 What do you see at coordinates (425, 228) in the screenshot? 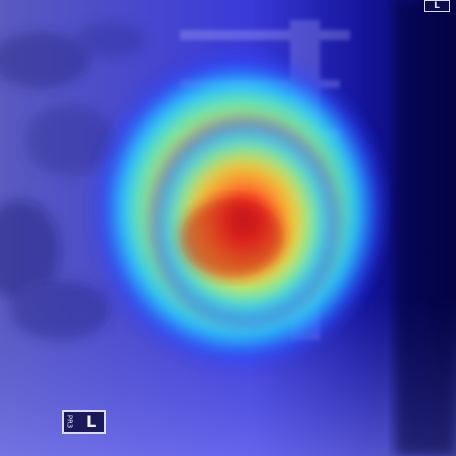
I see `right-edge-shadow` at bounding box center [425, 228].